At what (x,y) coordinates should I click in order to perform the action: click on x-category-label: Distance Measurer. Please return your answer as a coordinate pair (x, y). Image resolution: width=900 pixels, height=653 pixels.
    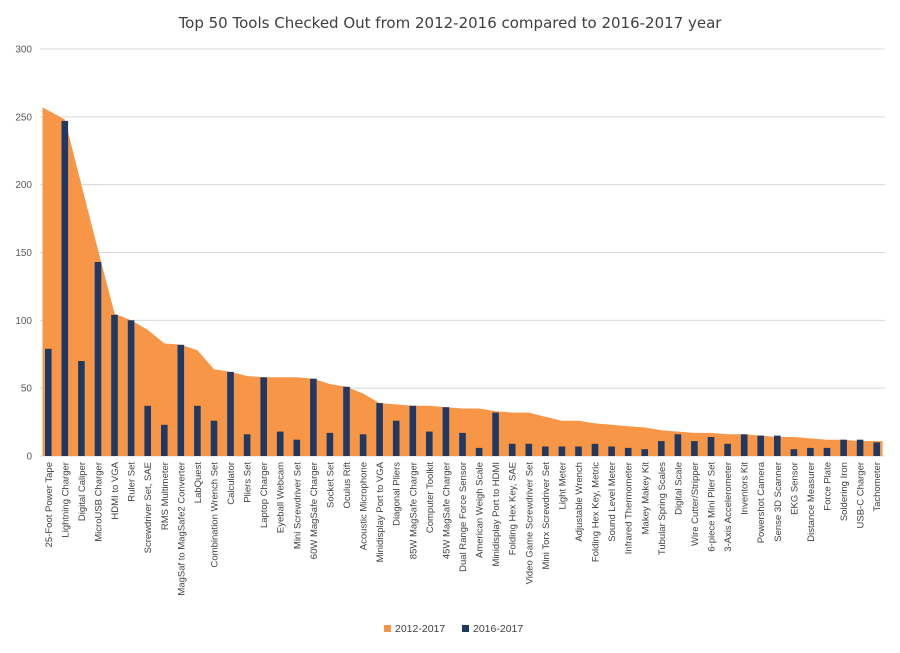
    Looking at the image, I should click on (811, 502).